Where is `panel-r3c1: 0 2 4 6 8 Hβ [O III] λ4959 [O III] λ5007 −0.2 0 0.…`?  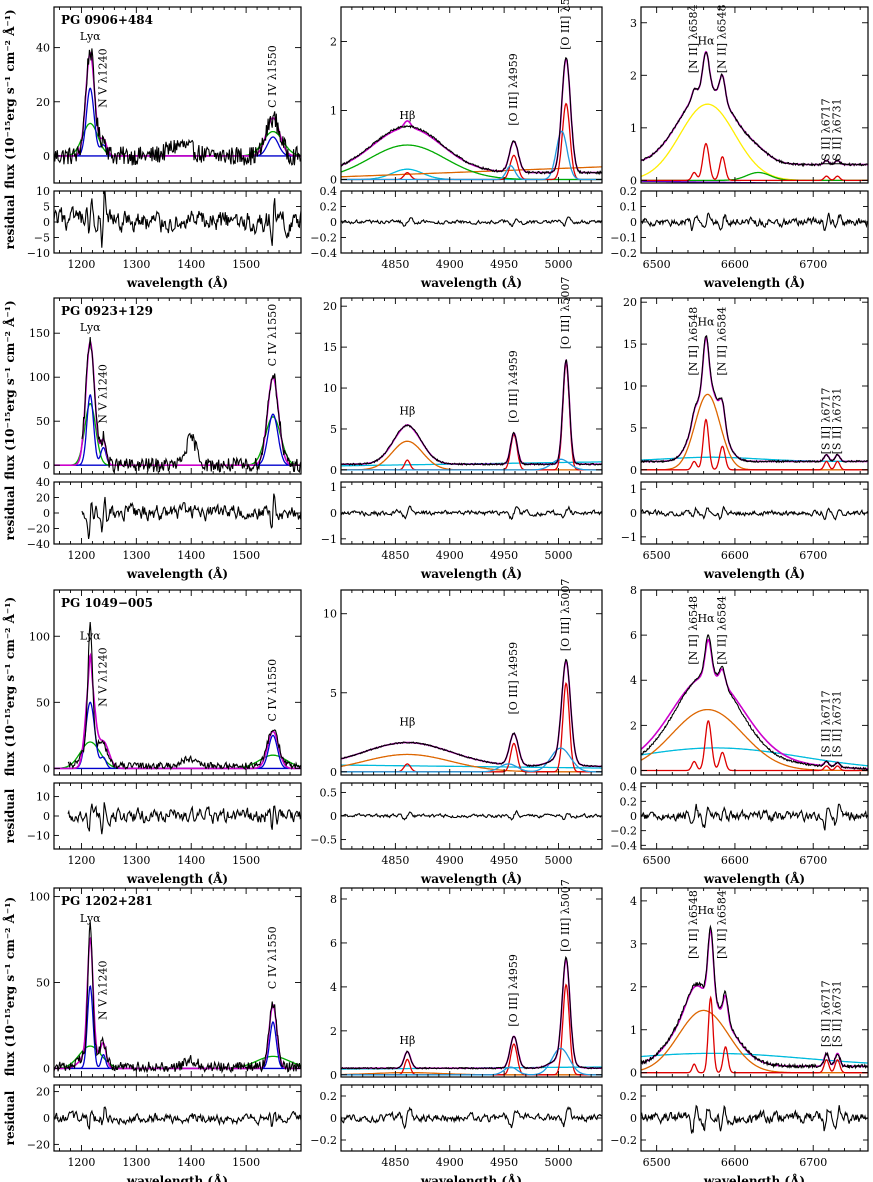
panel-r3c1: 0 2 4 6 8 Hβ [O III] λ4959 [O III] λ5007 −0.2 0 0.… is located at coordinates (456, 1030).